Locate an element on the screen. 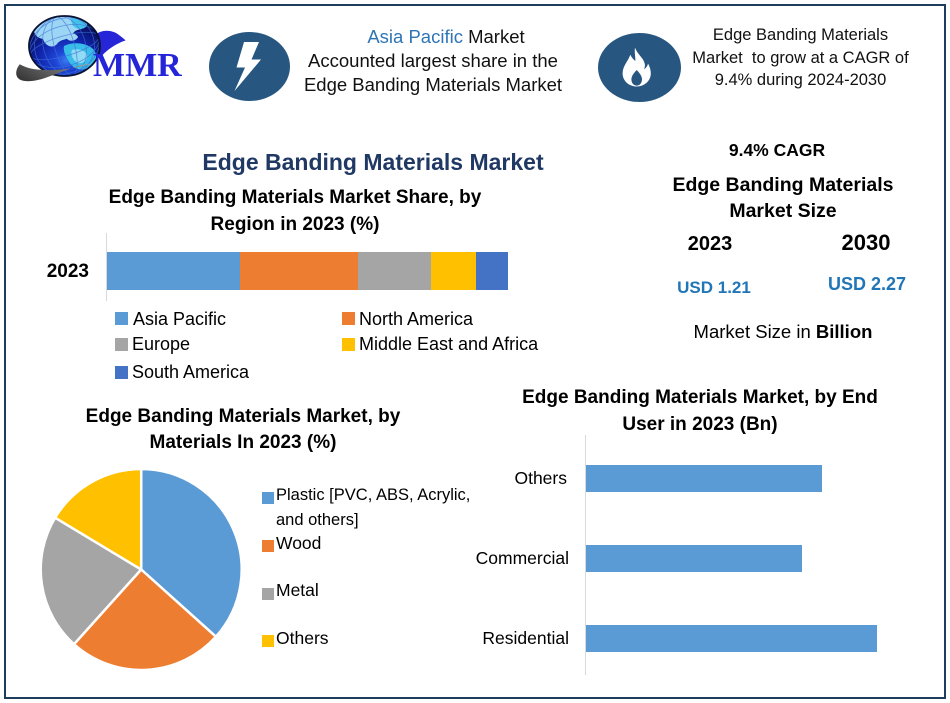 The width and height of the screenshot is (950, 703). svg-text: MMR is located at coordinates (137, 65).